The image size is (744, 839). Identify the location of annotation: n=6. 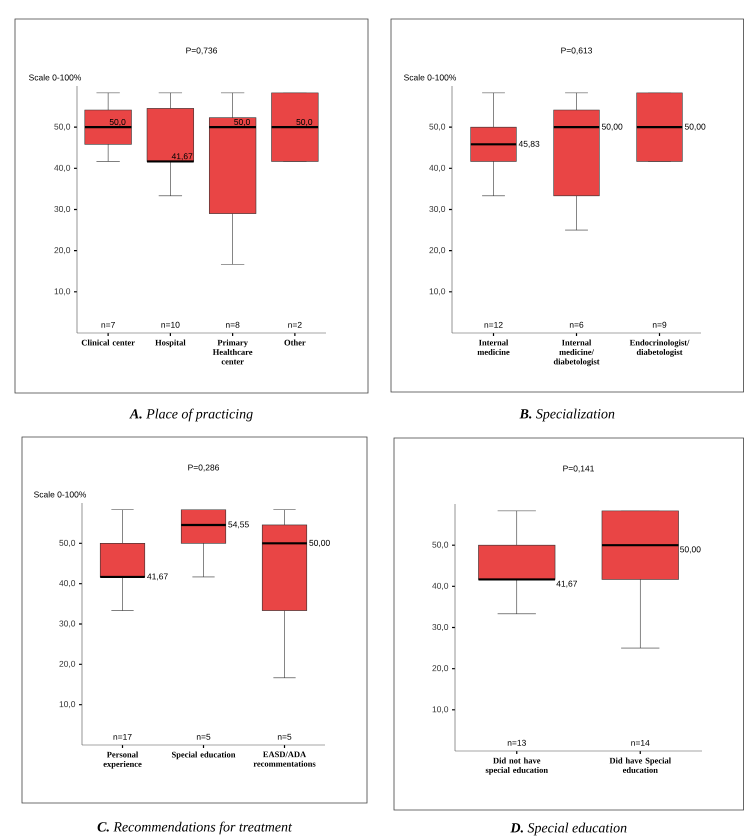
(577, 325).